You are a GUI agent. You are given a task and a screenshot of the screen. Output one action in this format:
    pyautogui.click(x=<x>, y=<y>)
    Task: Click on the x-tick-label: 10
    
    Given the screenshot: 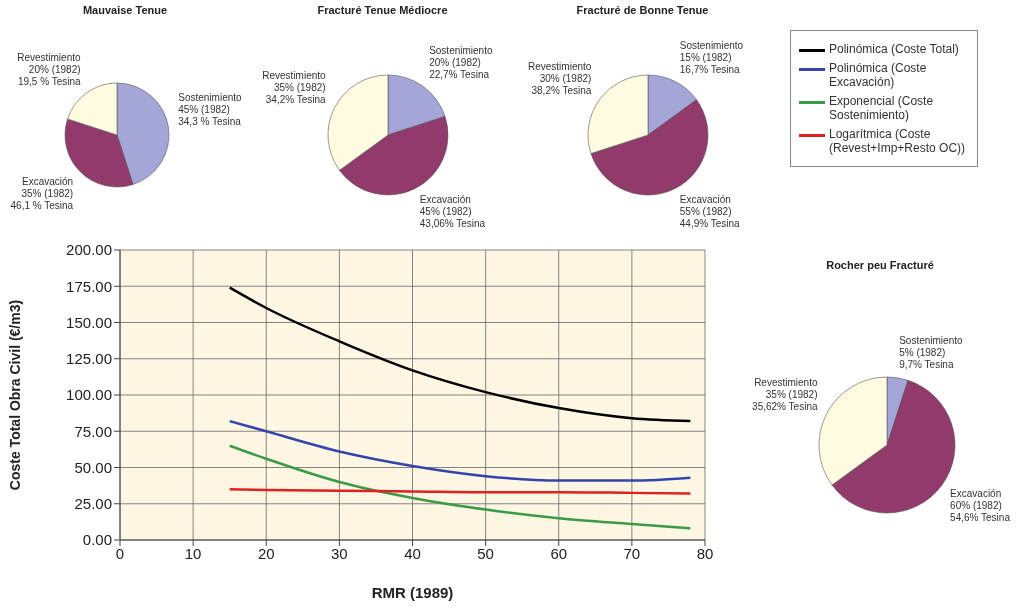 What is the action you would take?
    pyautogui.click(x=193, y=553)
    